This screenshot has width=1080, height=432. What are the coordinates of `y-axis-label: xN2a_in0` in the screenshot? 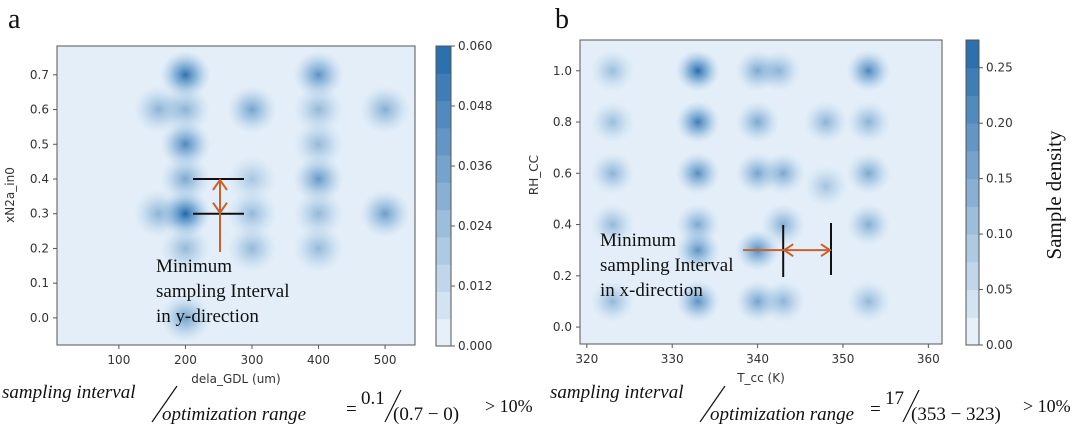 It's located at (10, 195).